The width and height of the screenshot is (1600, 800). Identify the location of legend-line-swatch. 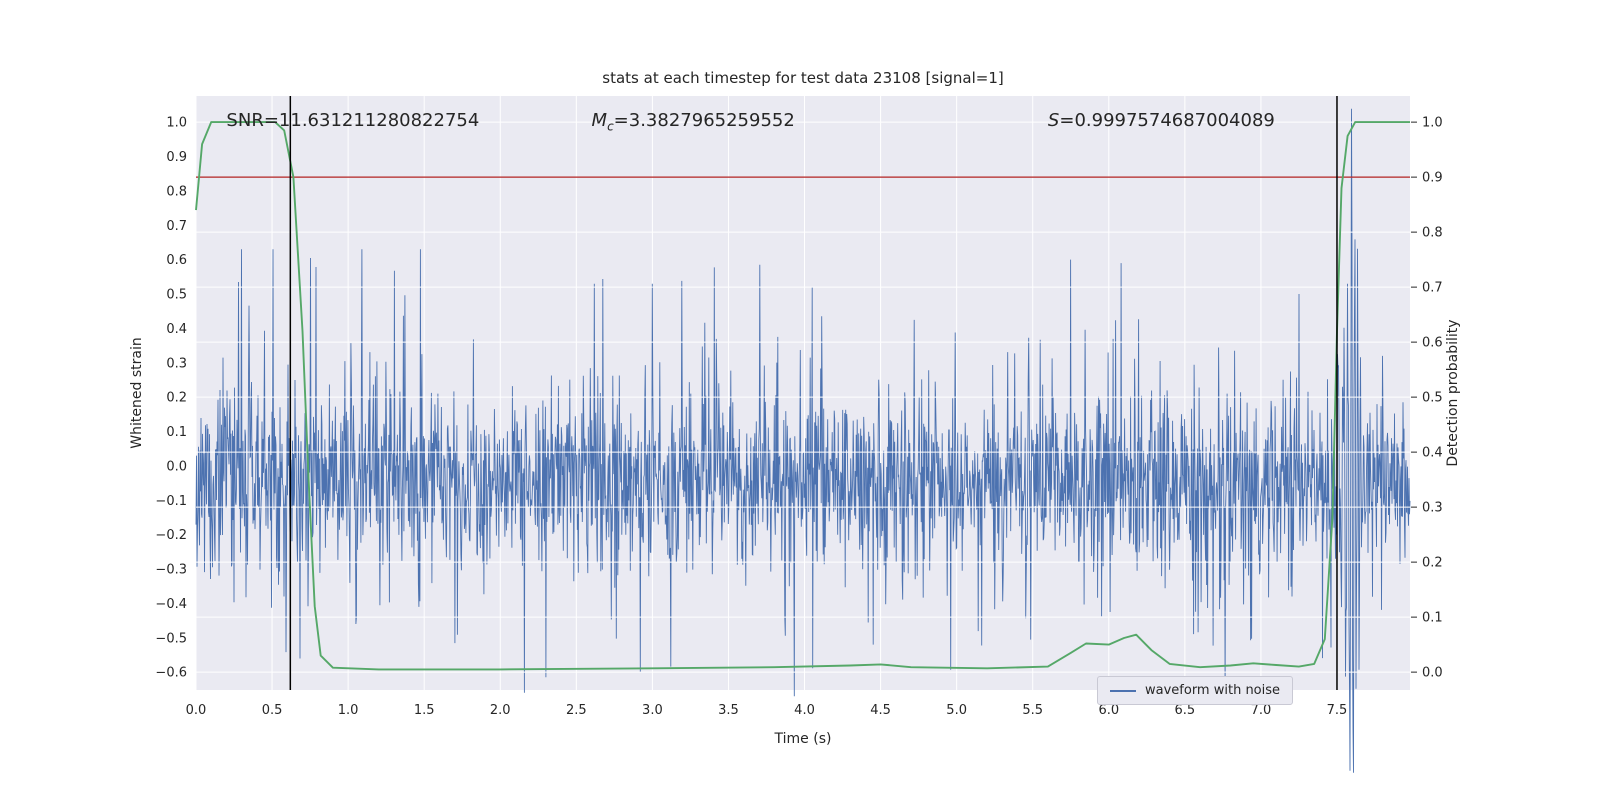
(1123, 690).